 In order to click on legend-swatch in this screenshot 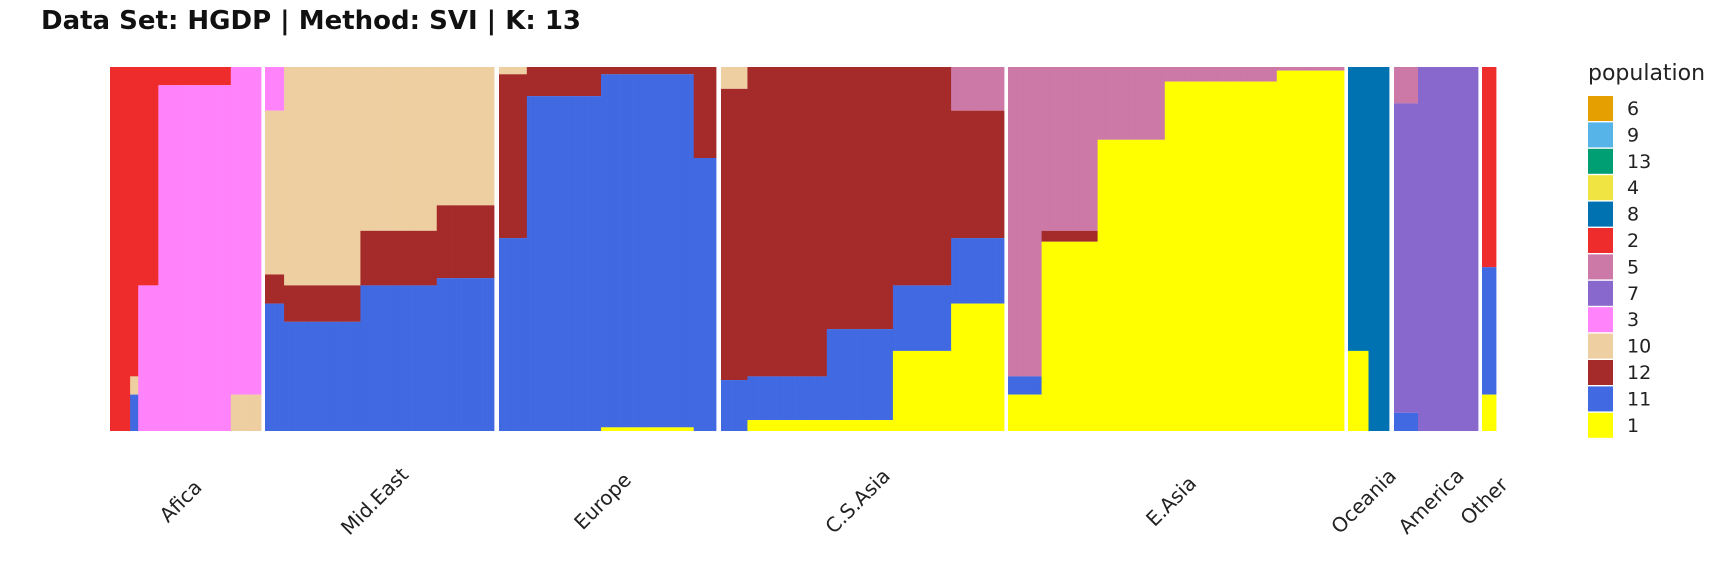, I will do `click(1600, 135)`.